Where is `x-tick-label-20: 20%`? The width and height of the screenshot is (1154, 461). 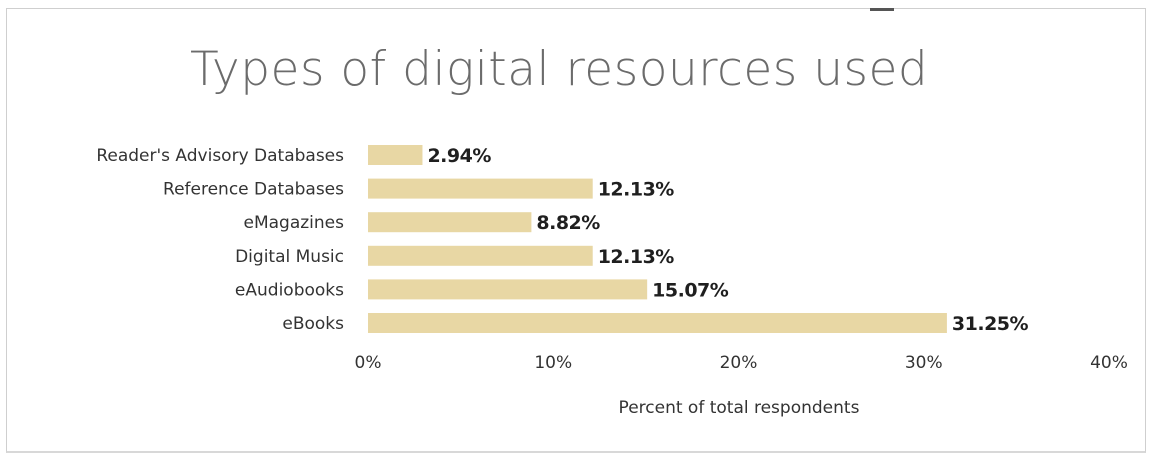
x-tick-label-20: 20% is located at coordinates (739, 363).